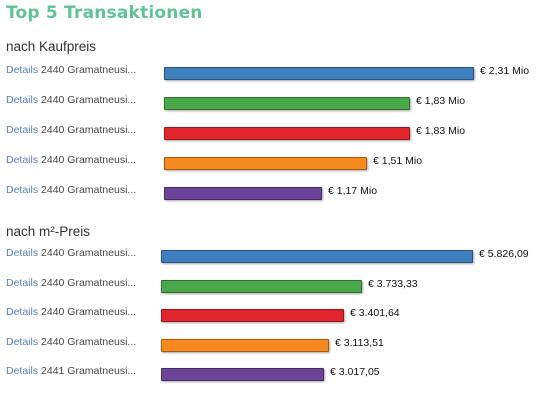 The height and width of the screenshot is (414, 557). Describe the element at coordinates (359, 342) in the screenshot. I see `value-label: € 3.113,51` at that location.